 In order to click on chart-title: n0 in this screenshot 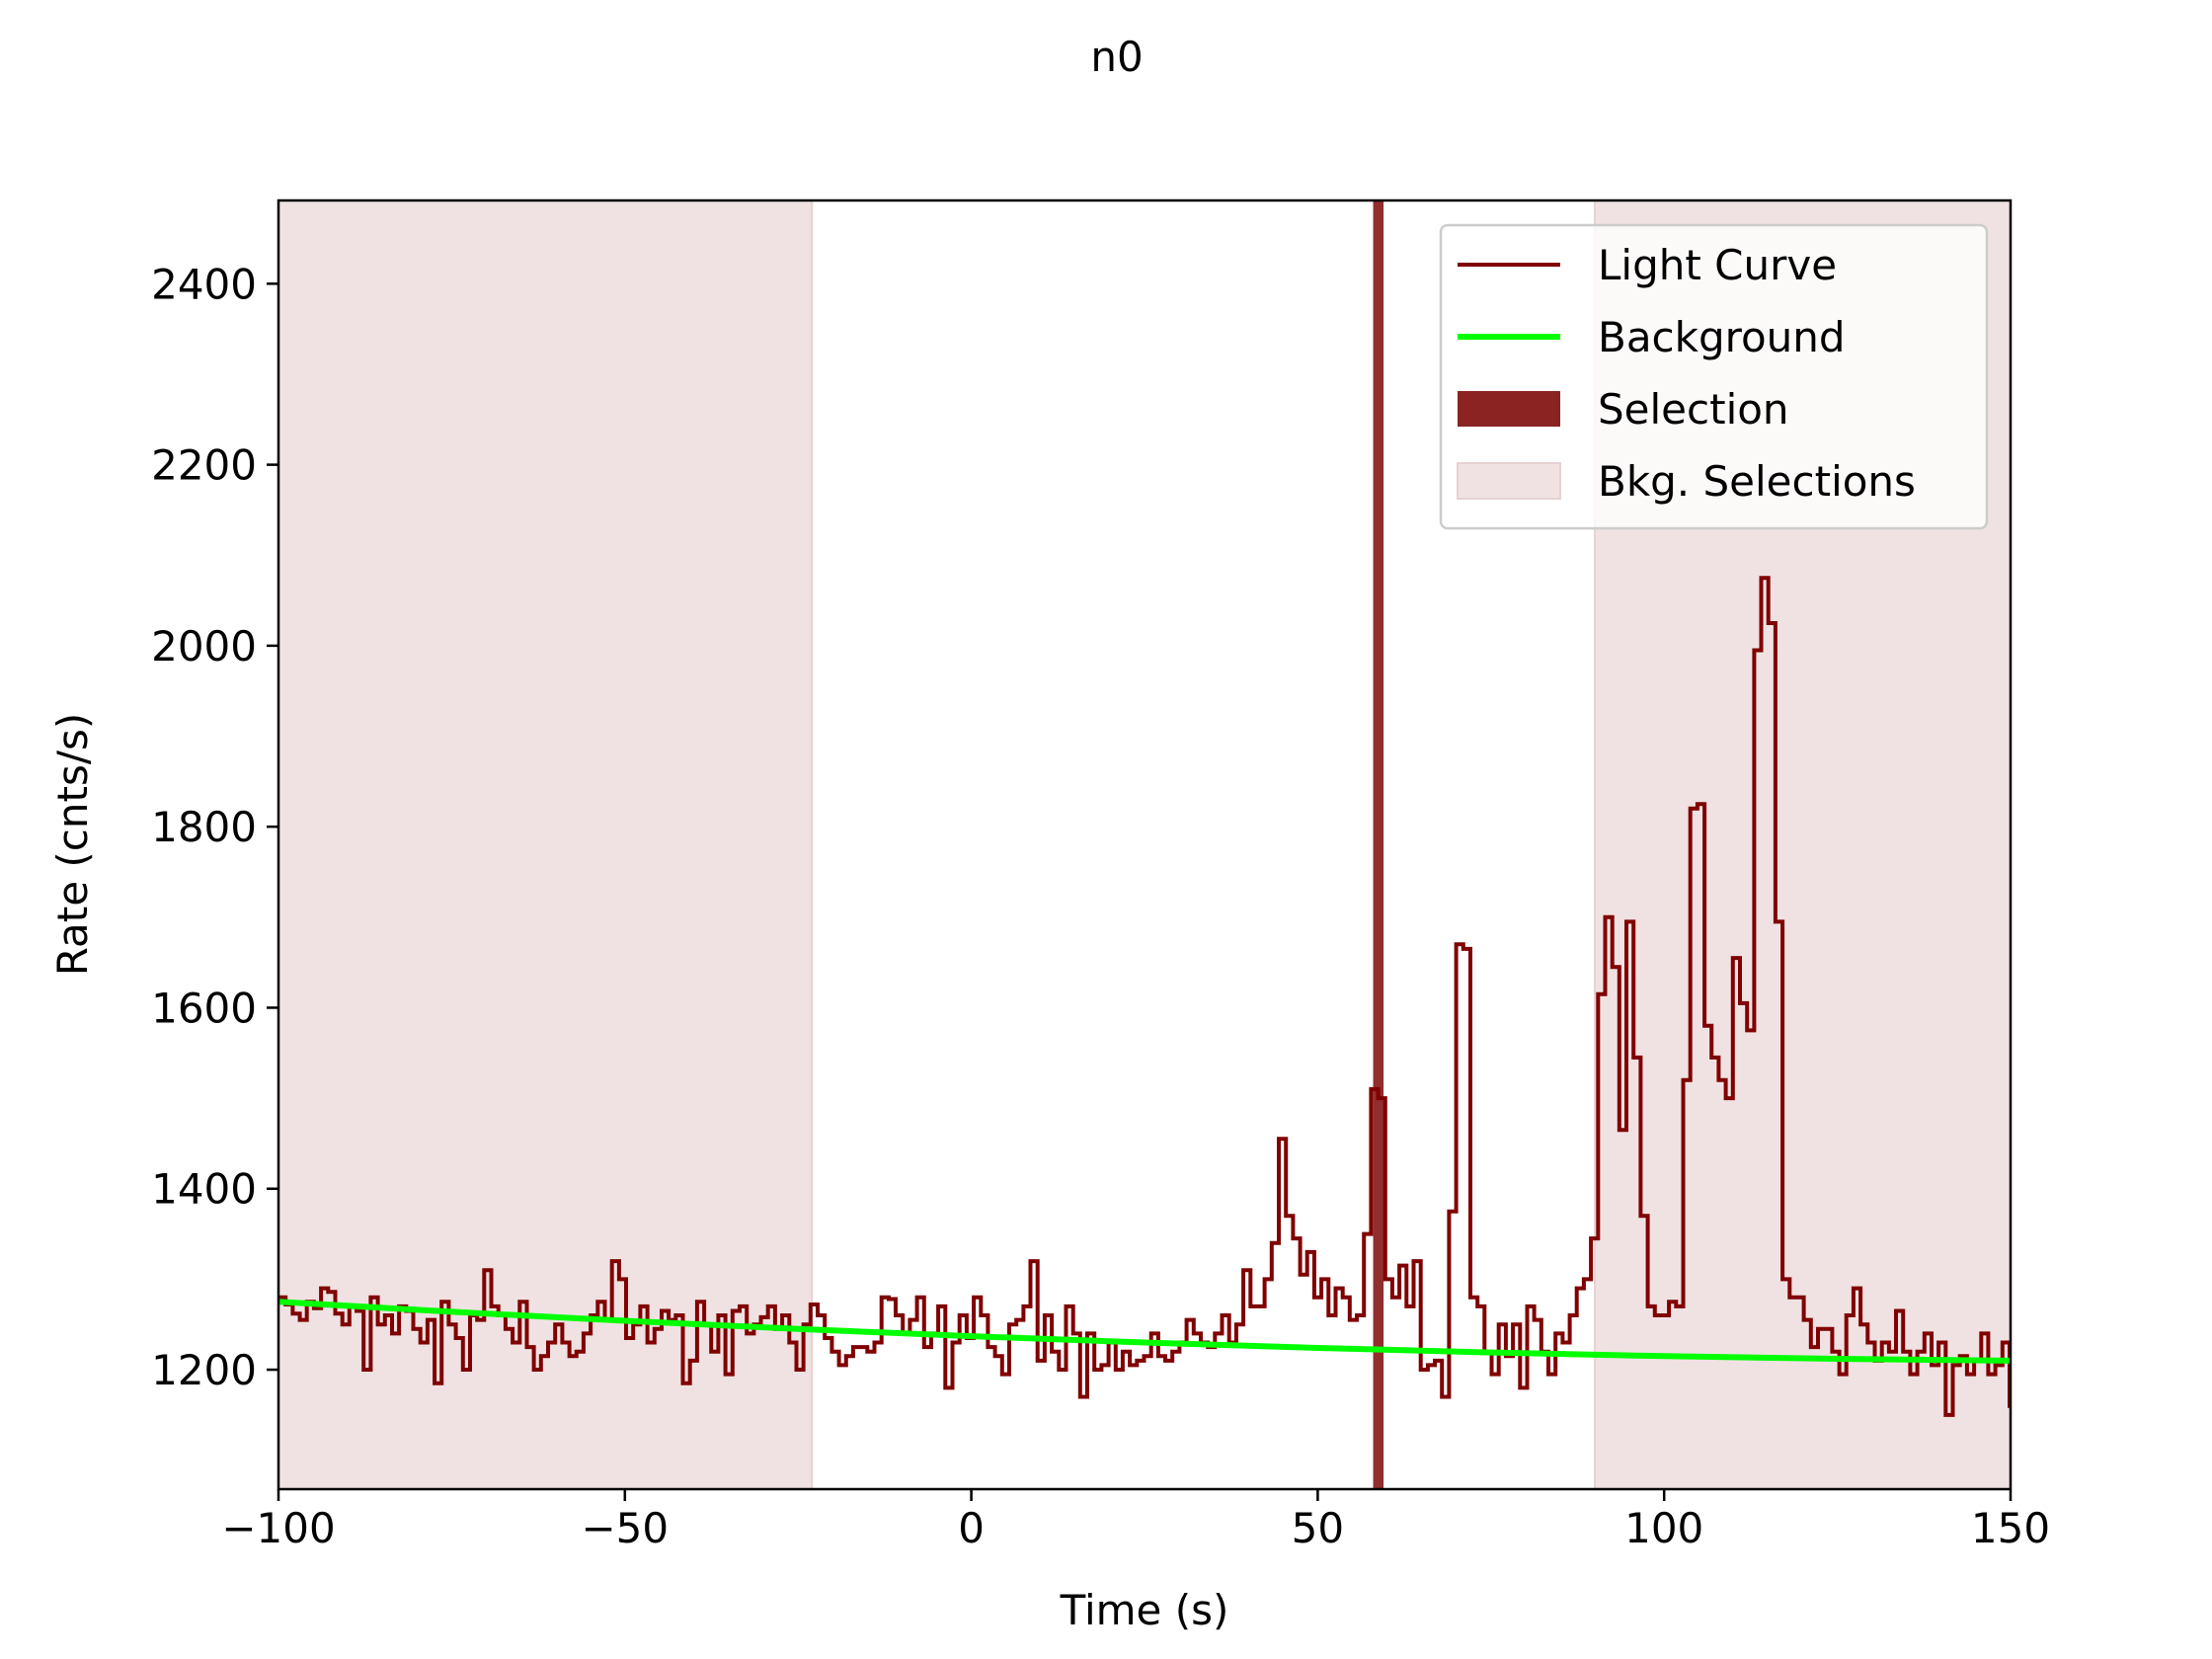, I will do `click(1116, 57)`.